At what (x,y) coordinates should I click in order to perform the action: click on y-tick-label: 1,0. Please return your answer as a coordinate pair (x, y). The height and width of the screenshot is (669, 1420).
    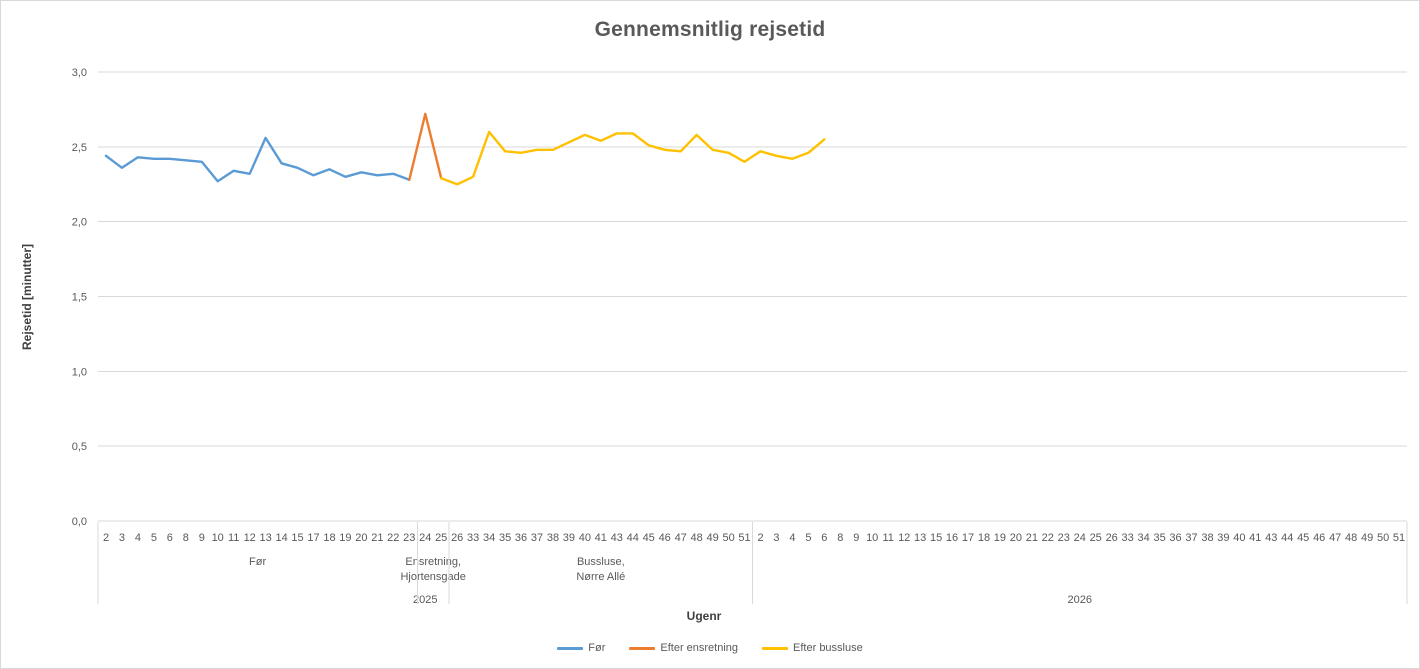
    Looking at the image, I should click on (79, 372).